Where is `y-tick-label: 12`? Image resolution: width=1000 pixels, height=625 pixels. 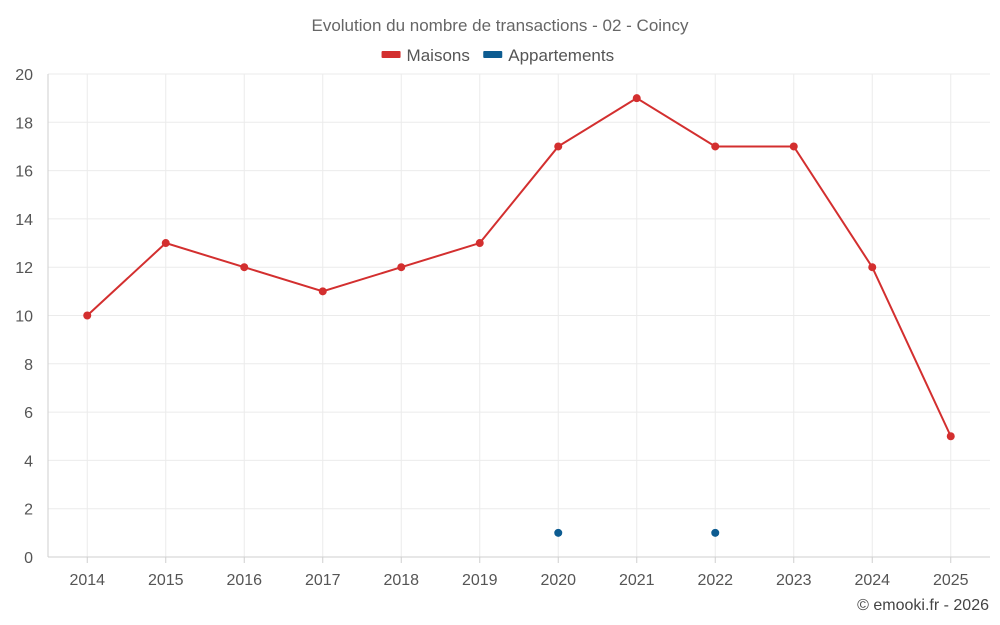 y-tick-label: 12 is located at coordinates (24, 268).